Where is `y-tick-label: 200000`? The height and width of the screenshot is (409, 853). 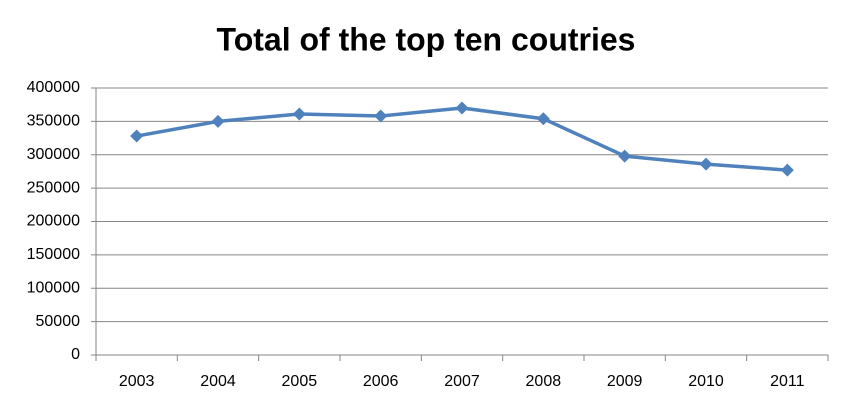 y-tick-label: 200000 is located at coordinates (53, 221).